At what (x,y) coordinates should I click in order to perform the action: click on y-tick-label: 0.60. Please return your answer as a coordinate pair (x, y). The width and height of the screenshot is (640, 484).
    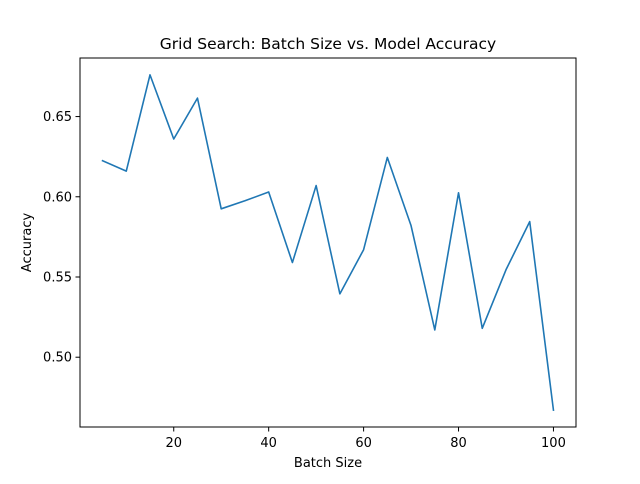
    Looking at the image, I should click on (57, 197).